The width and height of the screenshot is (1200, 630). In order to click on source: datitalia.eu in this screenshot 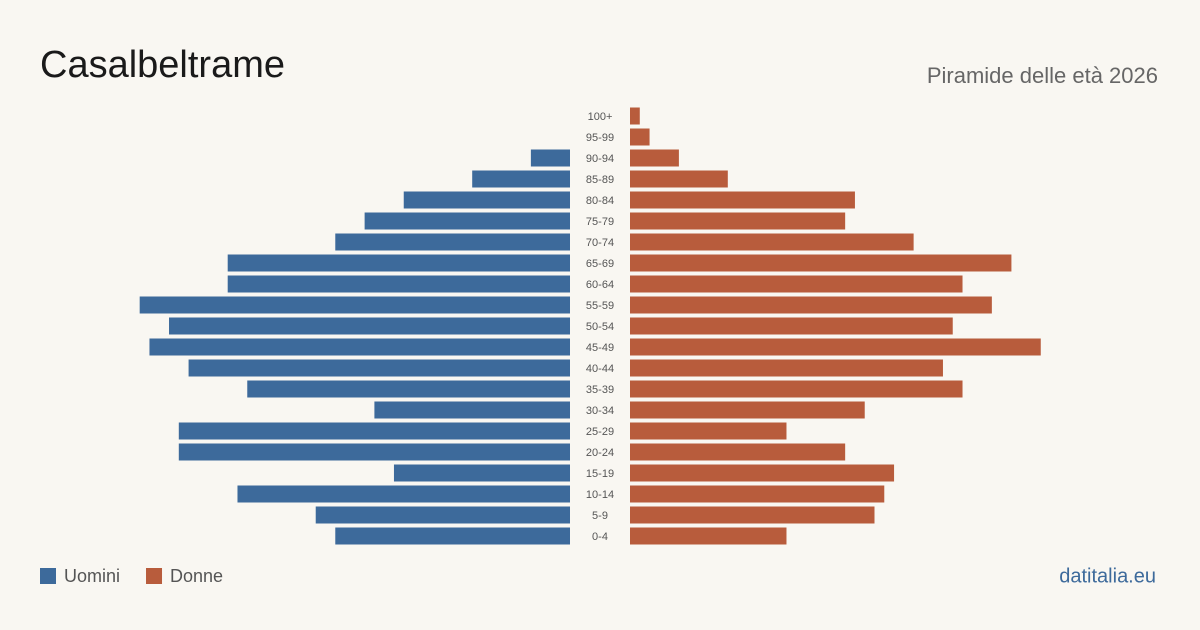, I will do `click(1107, 576)`.